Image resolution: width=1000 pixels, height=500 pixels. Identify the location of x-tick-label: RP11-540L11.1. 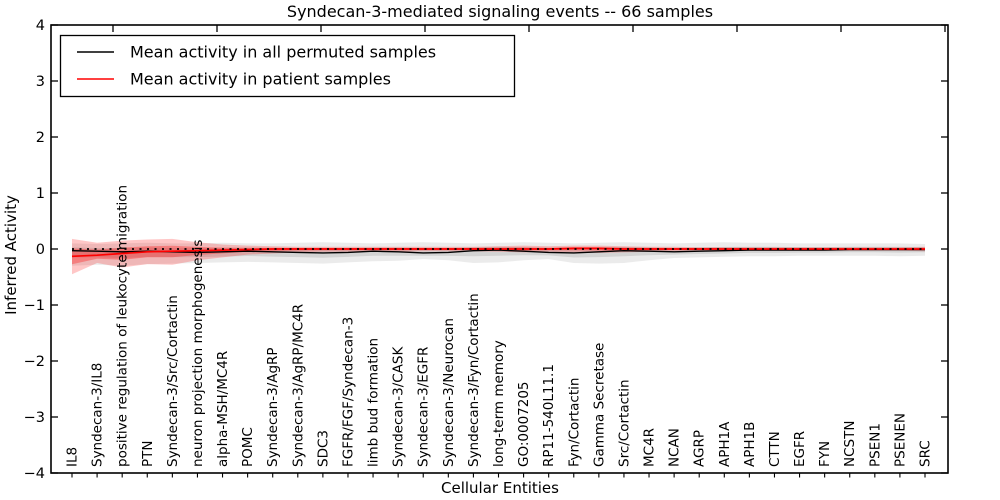
(549, 415).